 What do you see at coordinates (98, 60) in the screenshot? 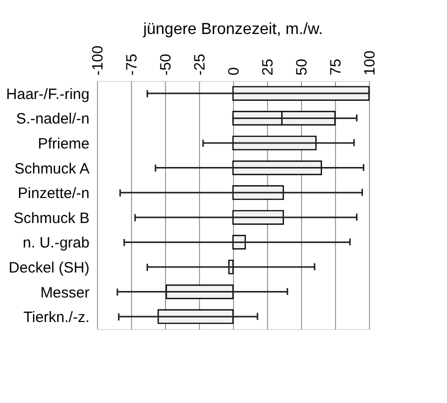
I see `x-tick-label: -100` at bounding box center [98, 60].